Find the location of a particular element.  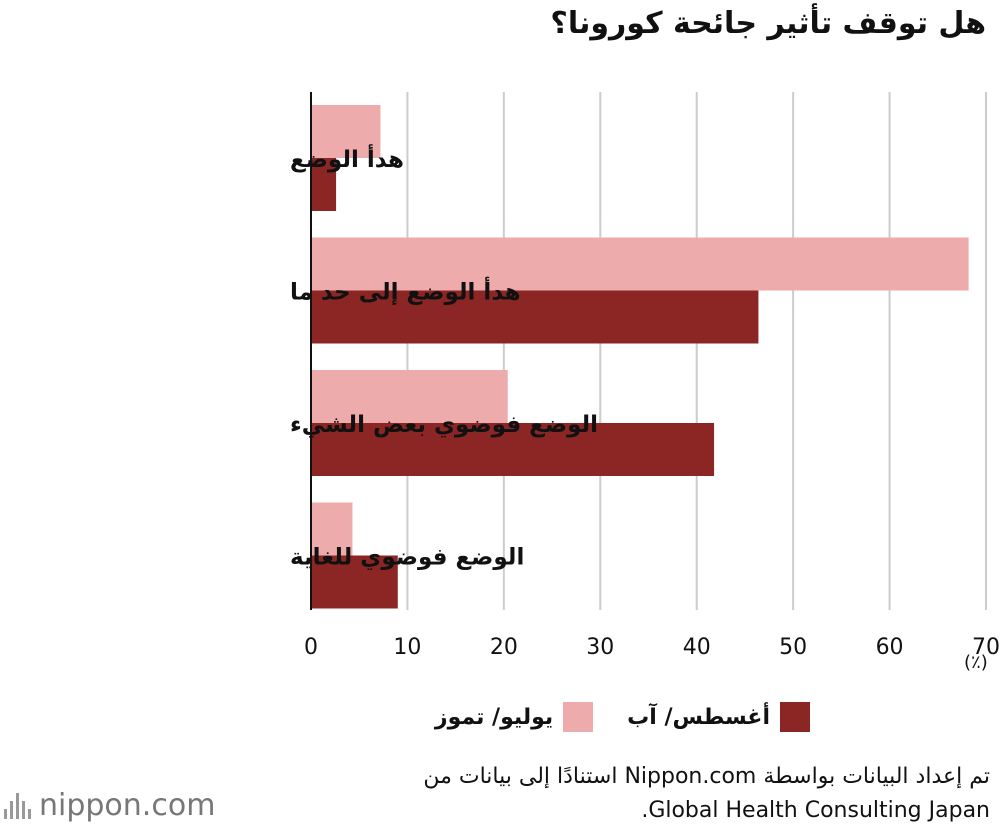

legend-item-august: أغسطس/ آب is located at coordinates (718, 717).